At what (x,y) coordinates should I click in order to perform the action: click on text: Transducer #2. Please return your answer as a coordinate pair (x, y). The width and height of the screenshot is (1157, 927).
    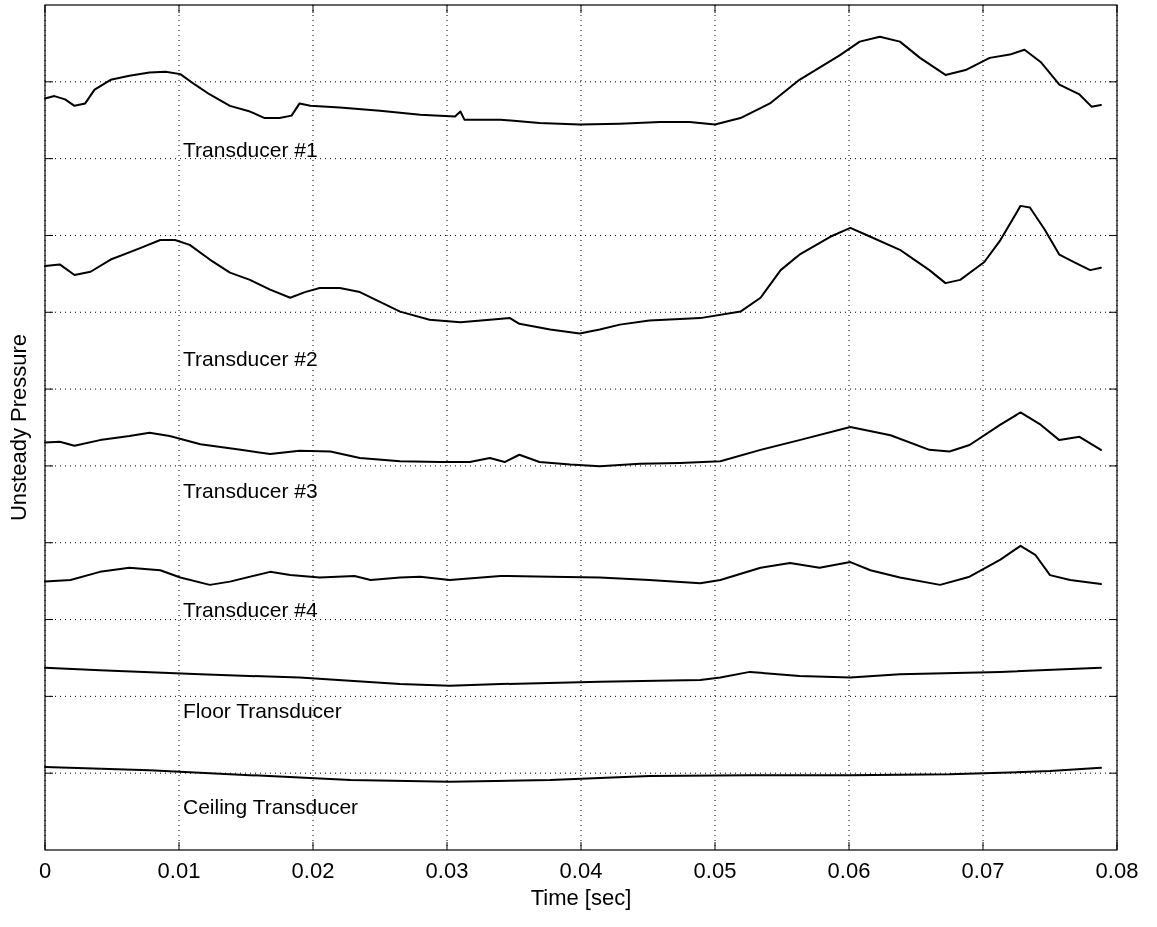
    Looking at the image, I should click on (250, 358).